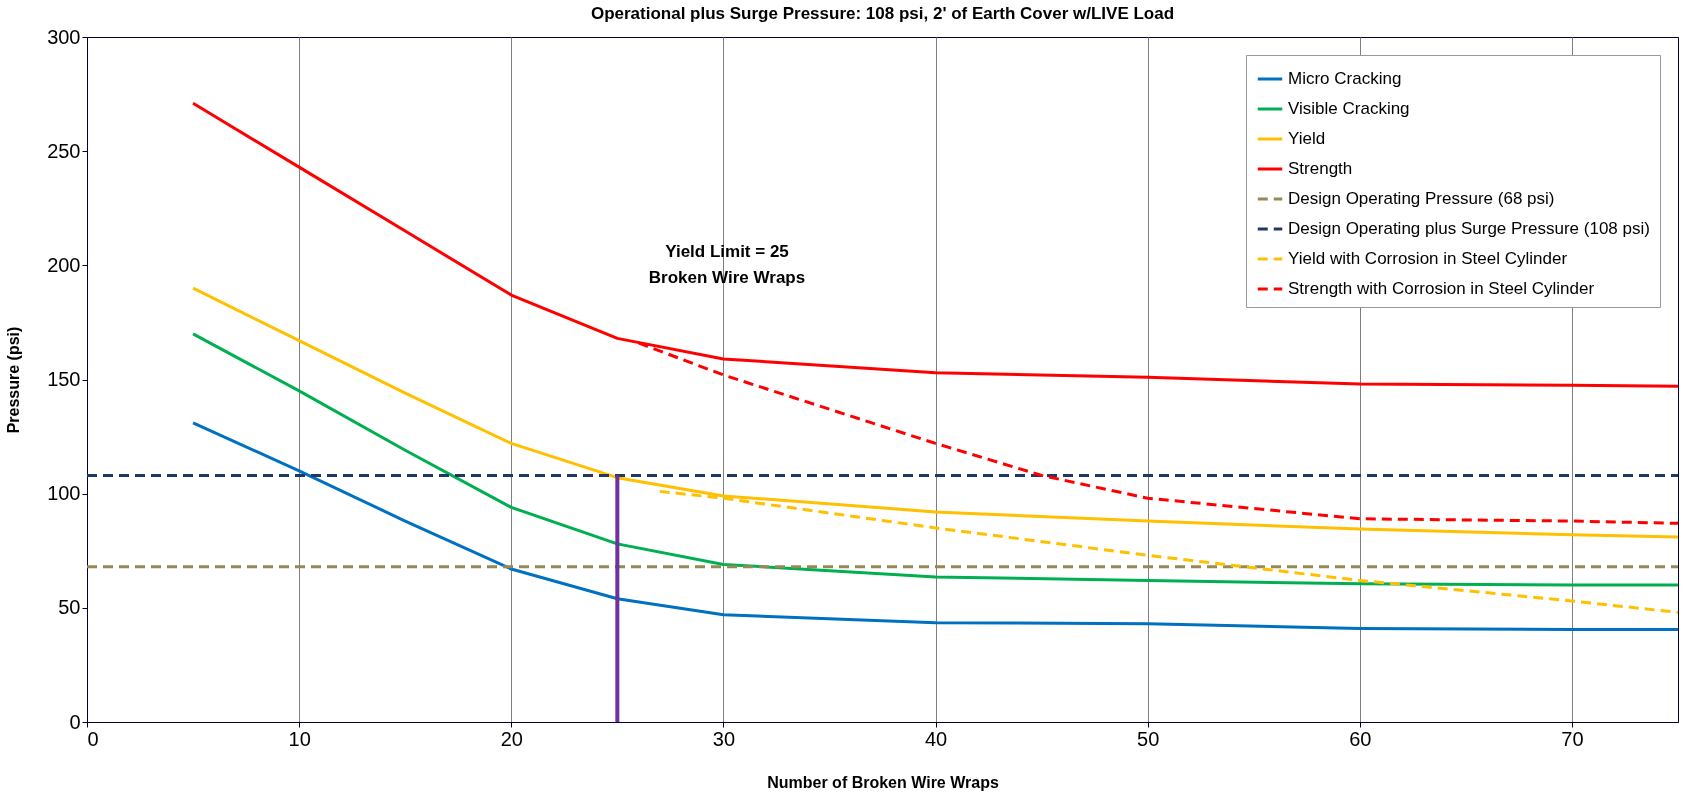  Describe the element at coordinates (727, 264) in the screenshot. I see `annotation: Yield Limit = 25 Broken Wire Wraps` at that location.